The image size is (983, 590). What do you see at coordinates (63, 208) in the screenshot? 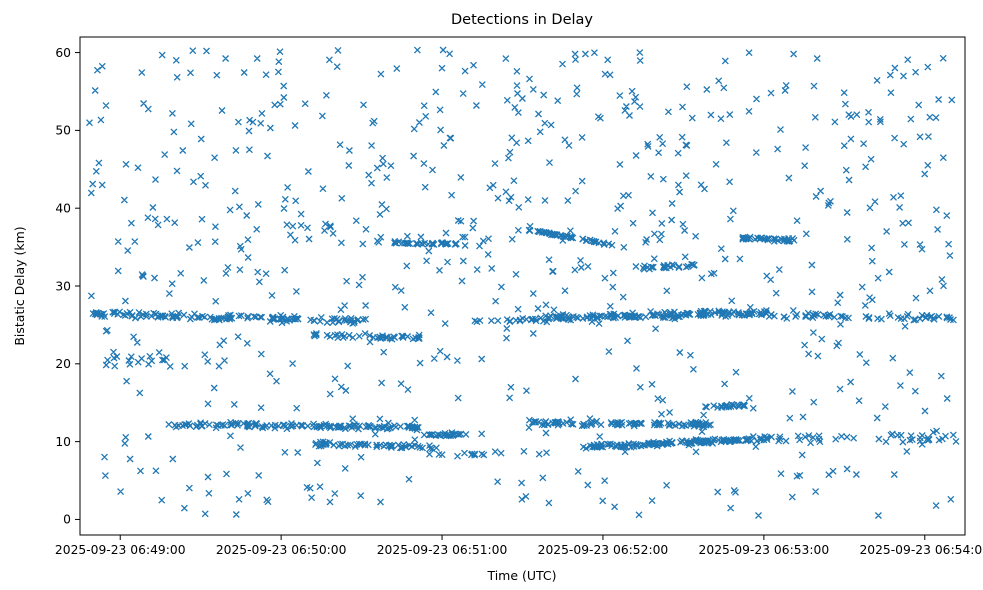
I see `y-tick-label: 40` at bounding box center [63, 208].